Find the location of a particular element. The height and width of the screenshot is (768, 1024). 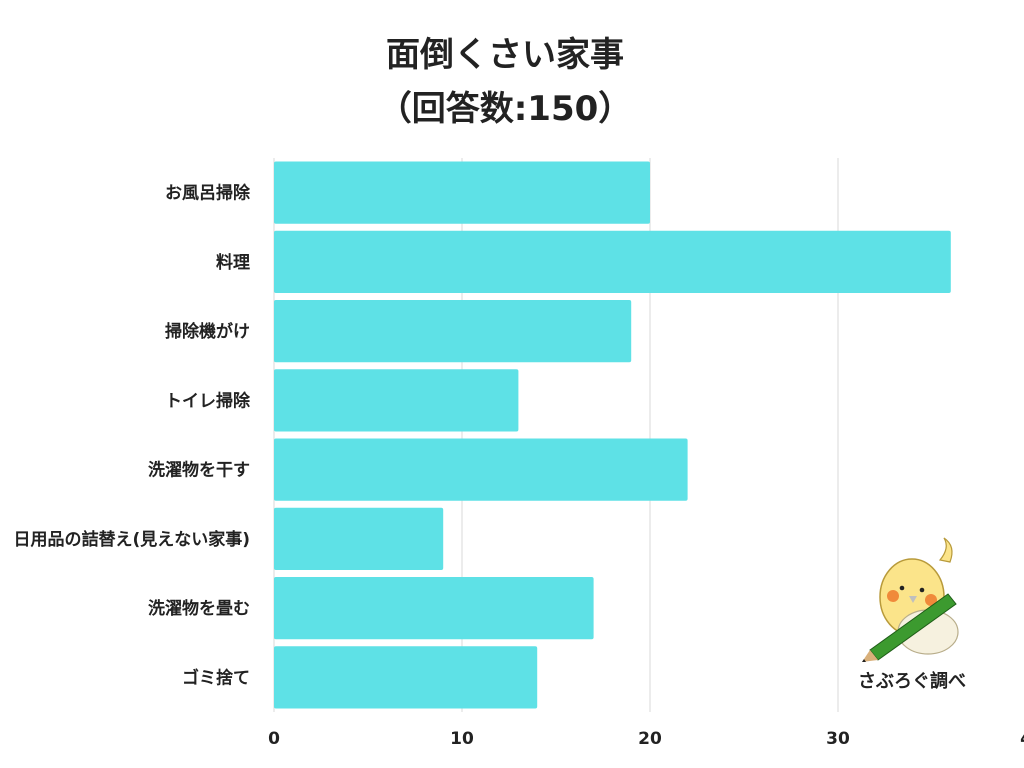

category-label: ゴミ捨て is located at coordinates (216, 677).